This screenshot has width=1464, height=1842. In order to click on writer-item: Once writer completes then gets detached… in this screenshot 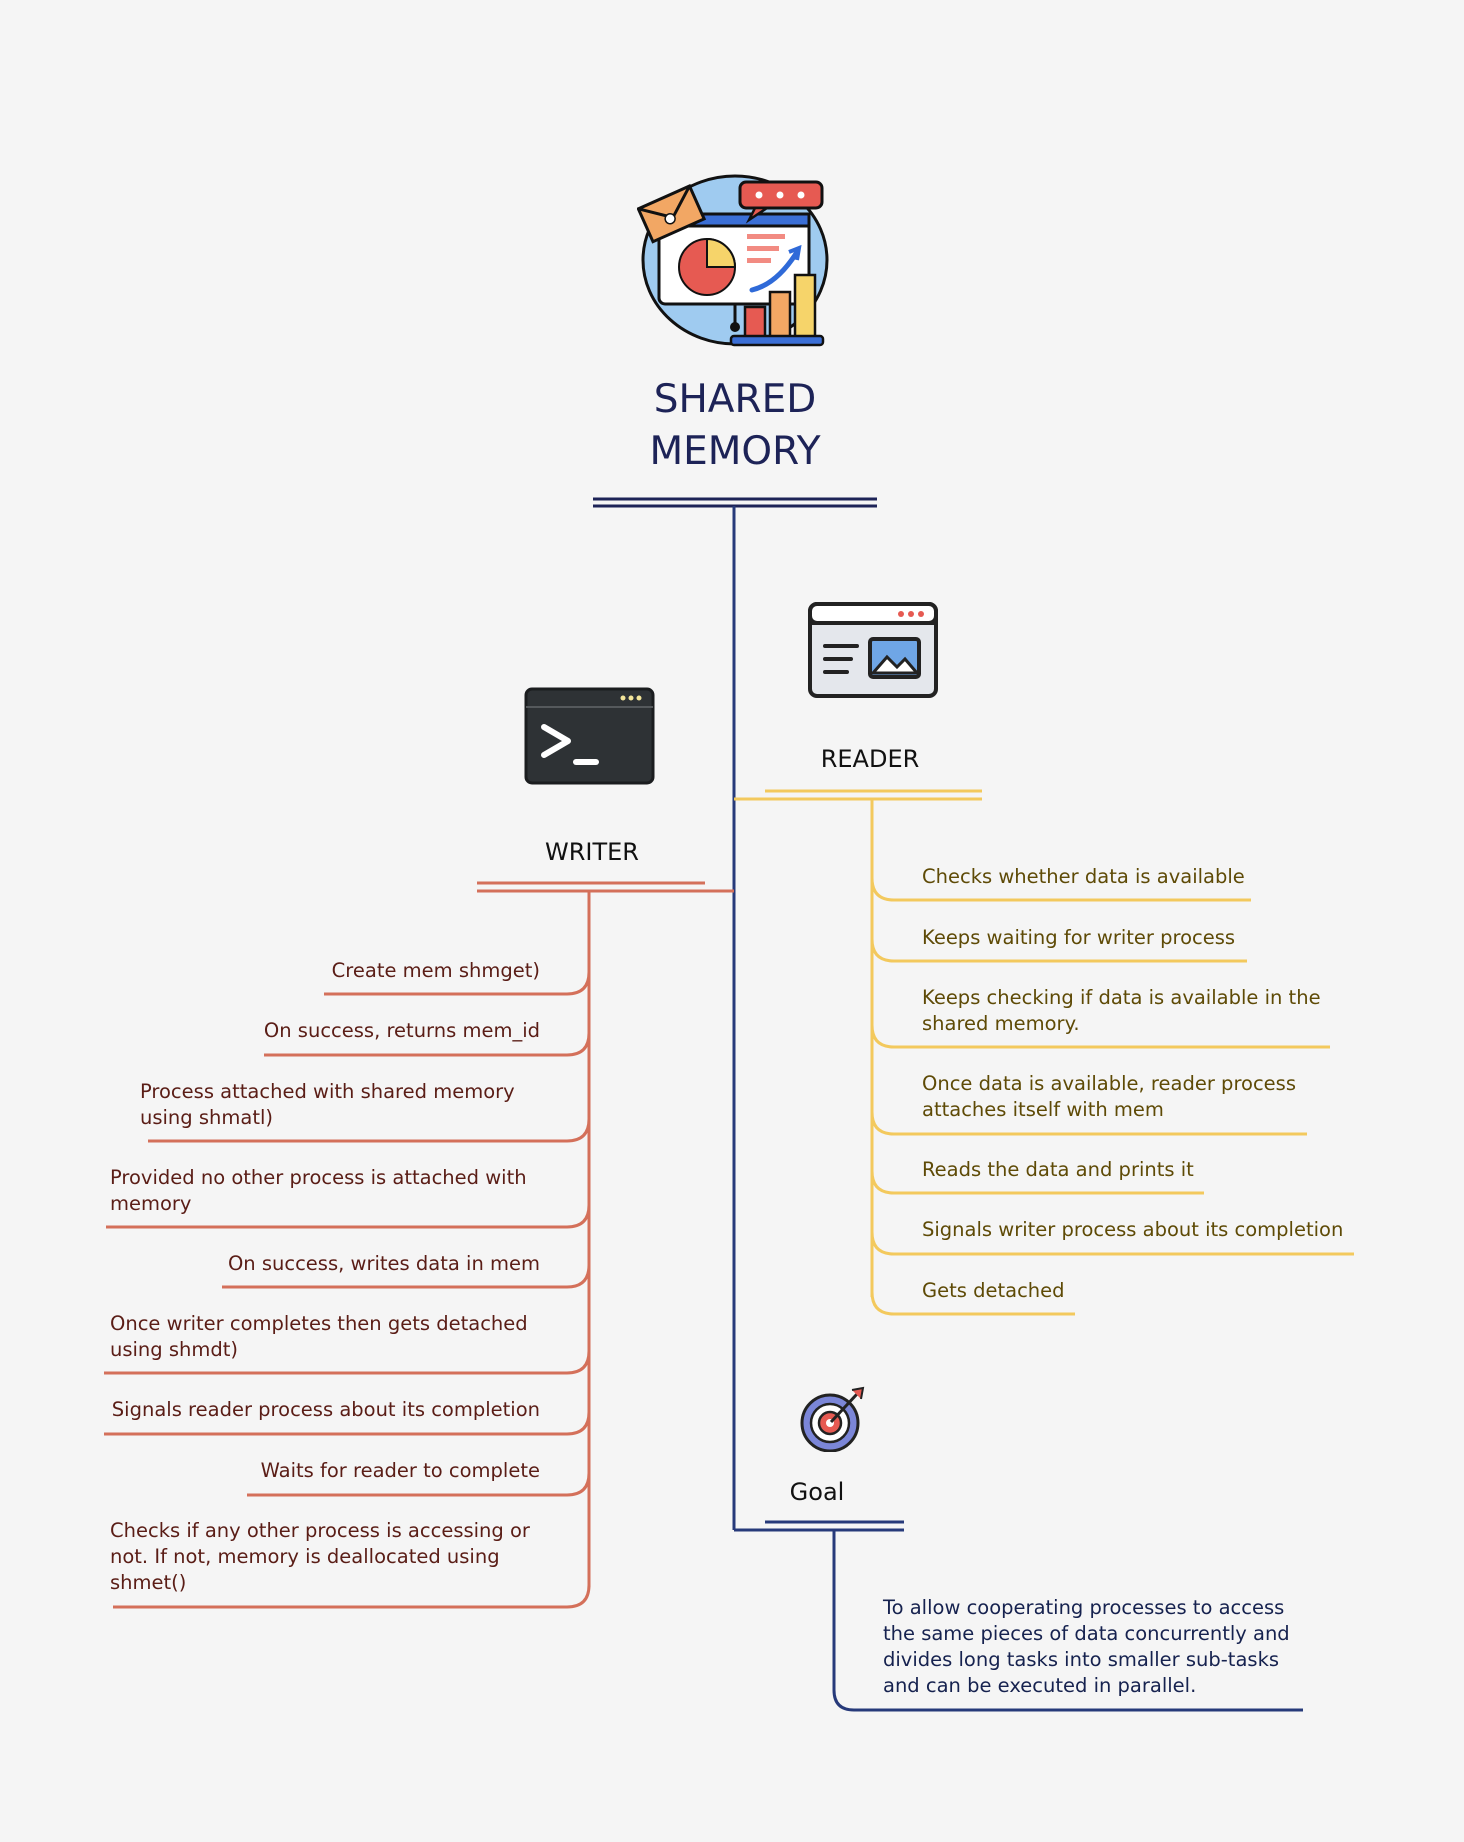, I will do `click(319, 1336)`.